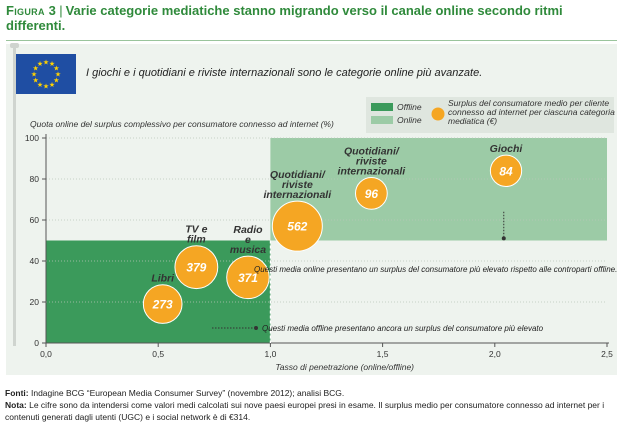  What do you see at coordinates (382, 120) in the screenshot?
I see `legend-swatch-online` at bounding box center [382, 120].